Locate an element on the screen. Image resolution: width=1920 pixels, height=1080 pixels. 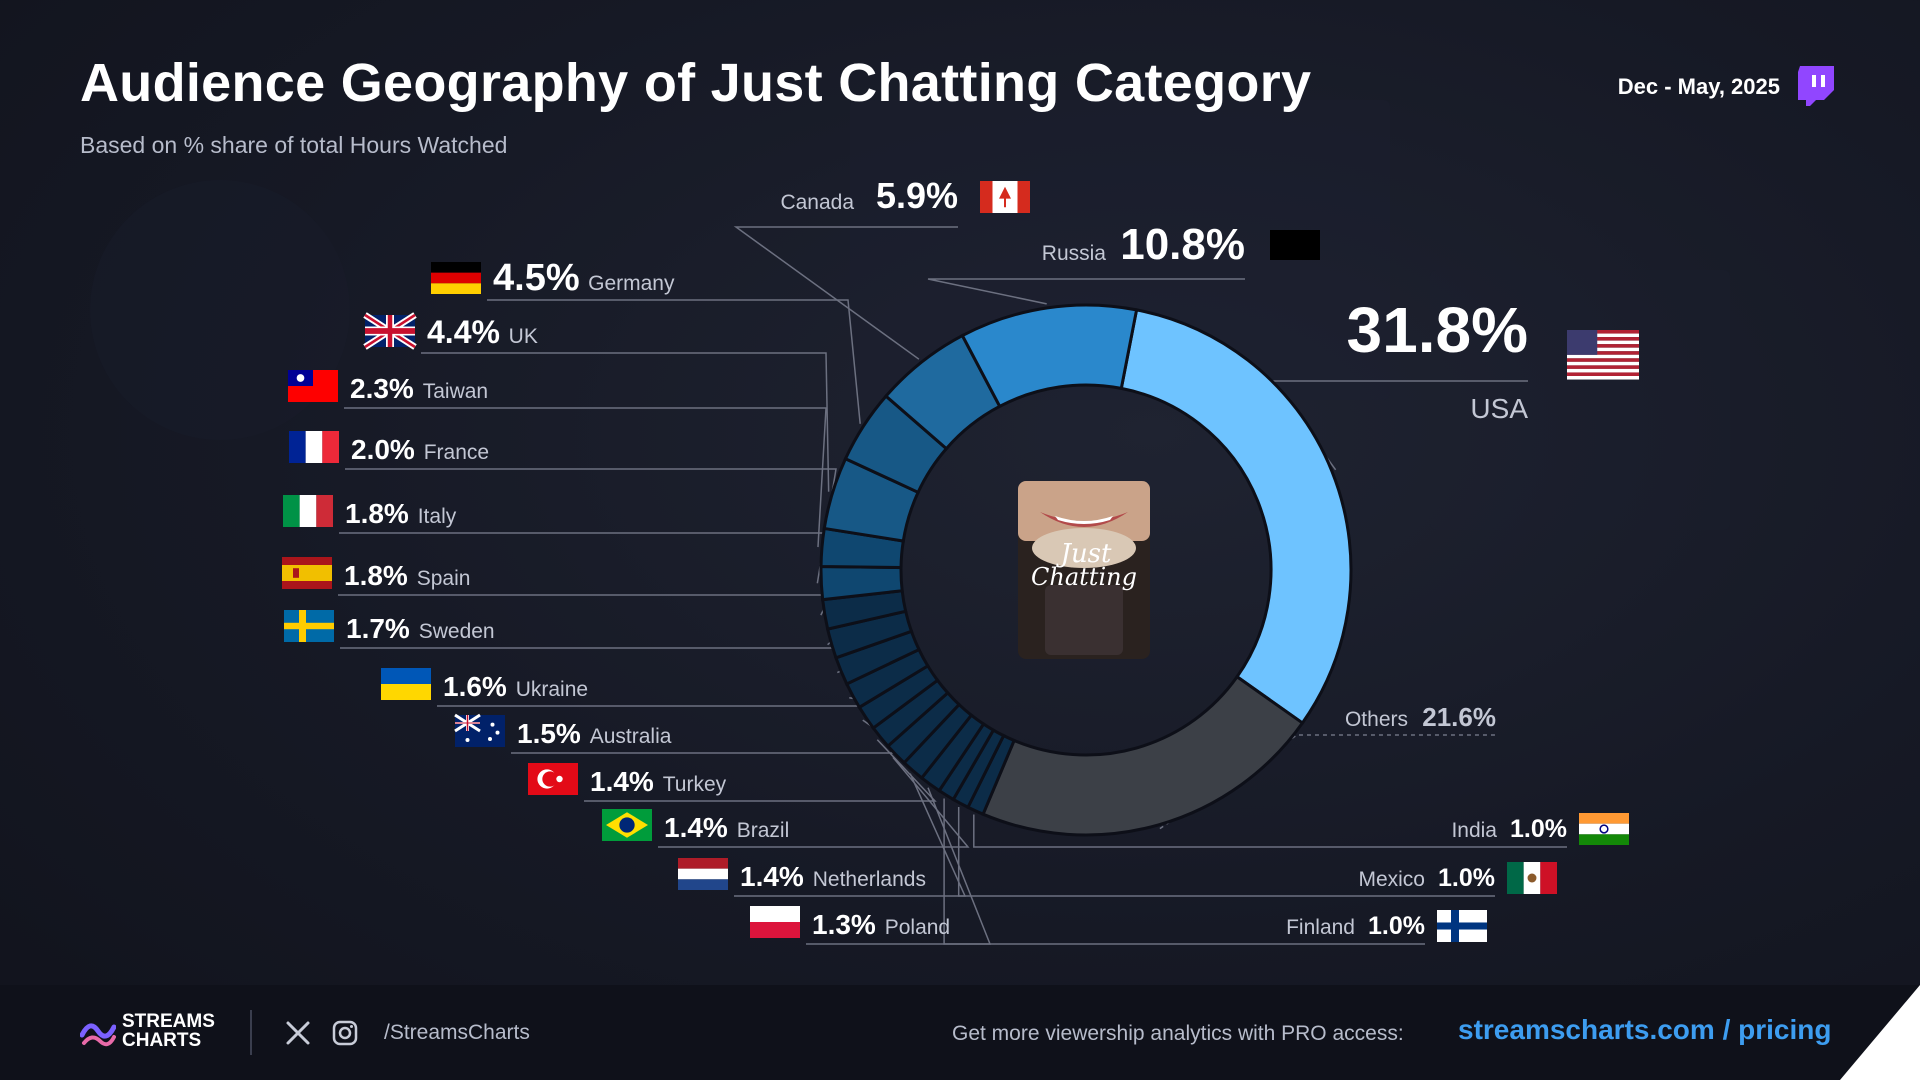
label-value-turkey: 1.4% is located at coordinates (622, 781).